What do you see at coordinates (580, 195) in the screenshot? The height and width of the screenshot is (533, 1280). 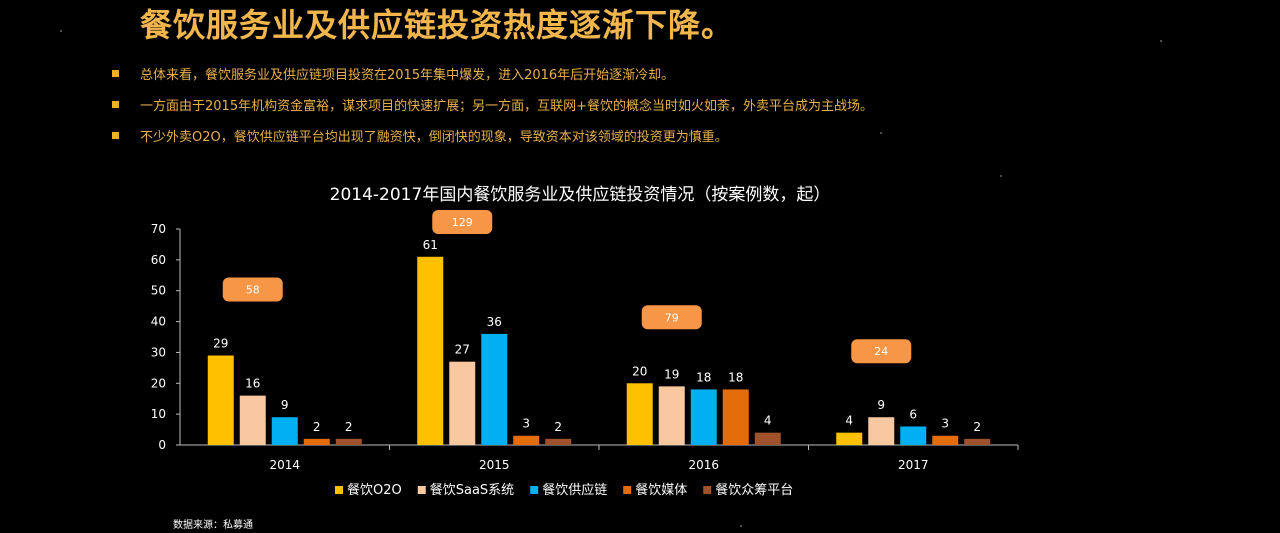 I see `chart-title: 2014-2017年国内餐饮服务业及供应链投资情况（按案例数，起）` at bounding box center [580, 195].